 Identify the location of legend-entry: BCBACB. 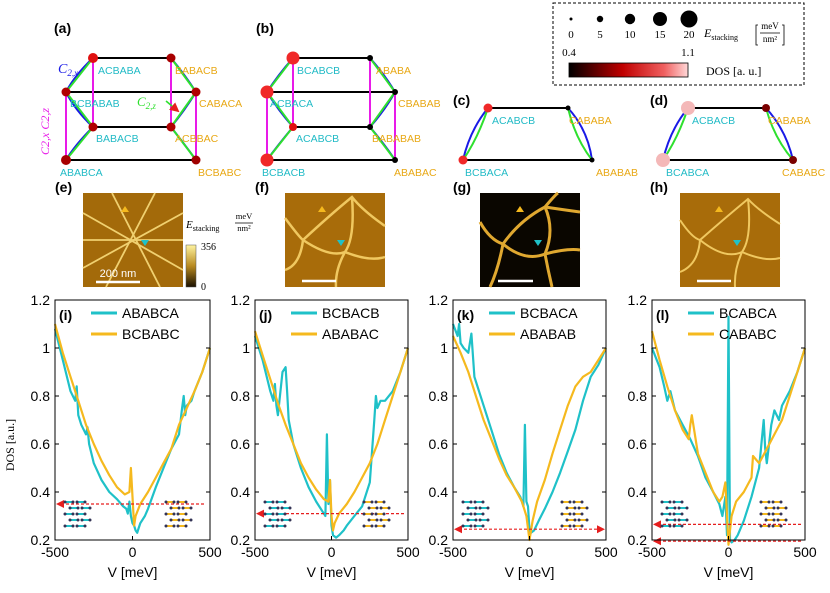
(351, 313).